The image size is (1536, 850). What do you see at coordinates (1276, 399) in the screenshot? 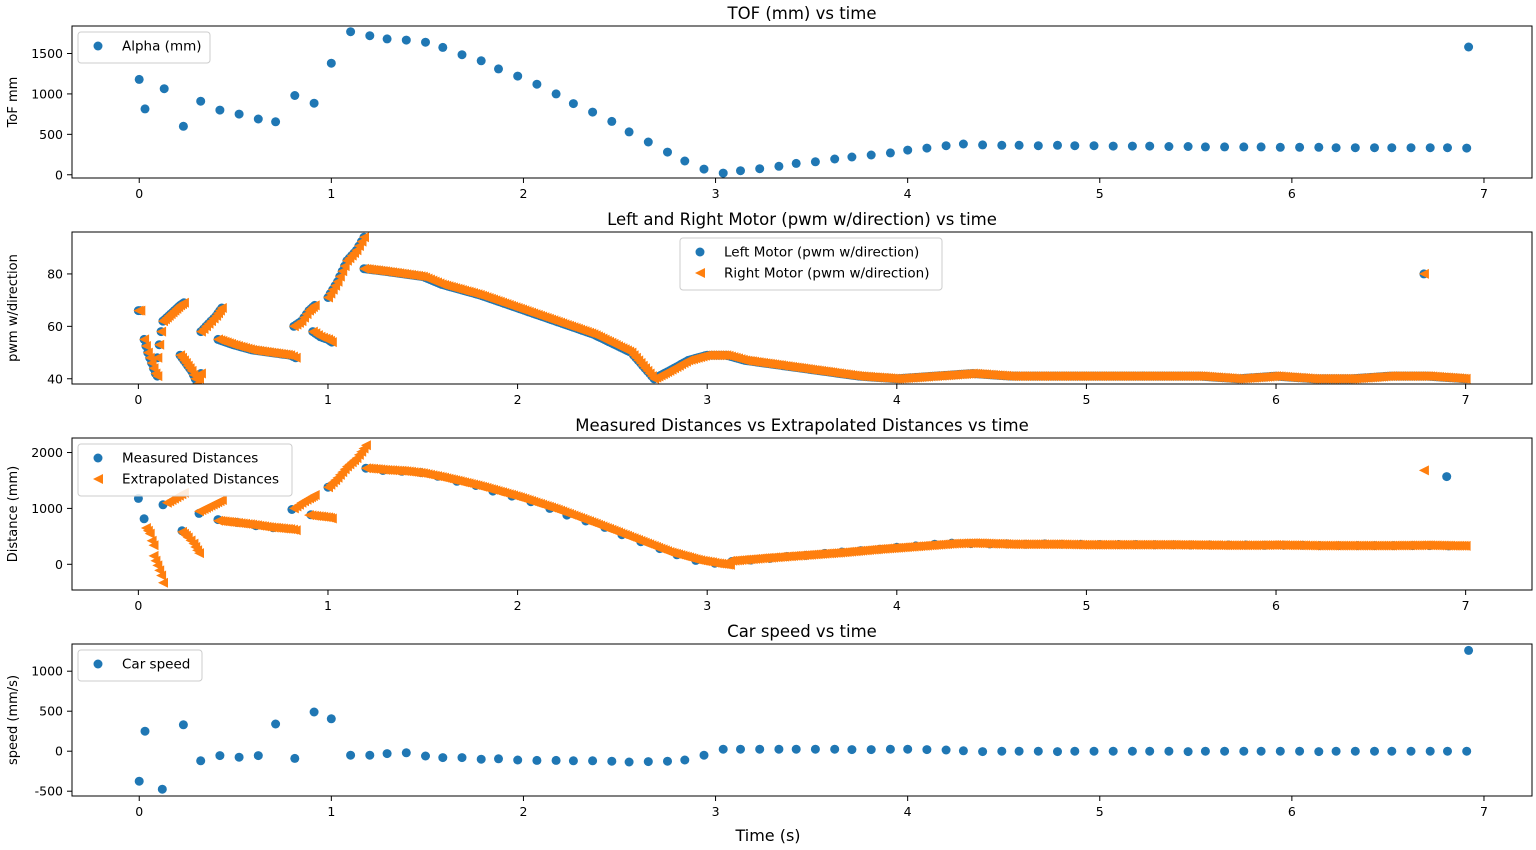
I see `x-tick-label: 6` at bounding box center [1276, 399].